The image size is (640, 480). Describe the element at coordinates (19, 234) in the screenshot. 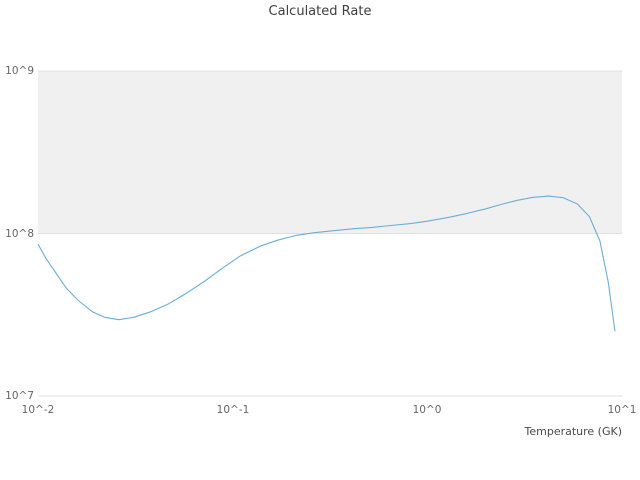

I see `y-tick-label-1e8: 10^8` at that location.